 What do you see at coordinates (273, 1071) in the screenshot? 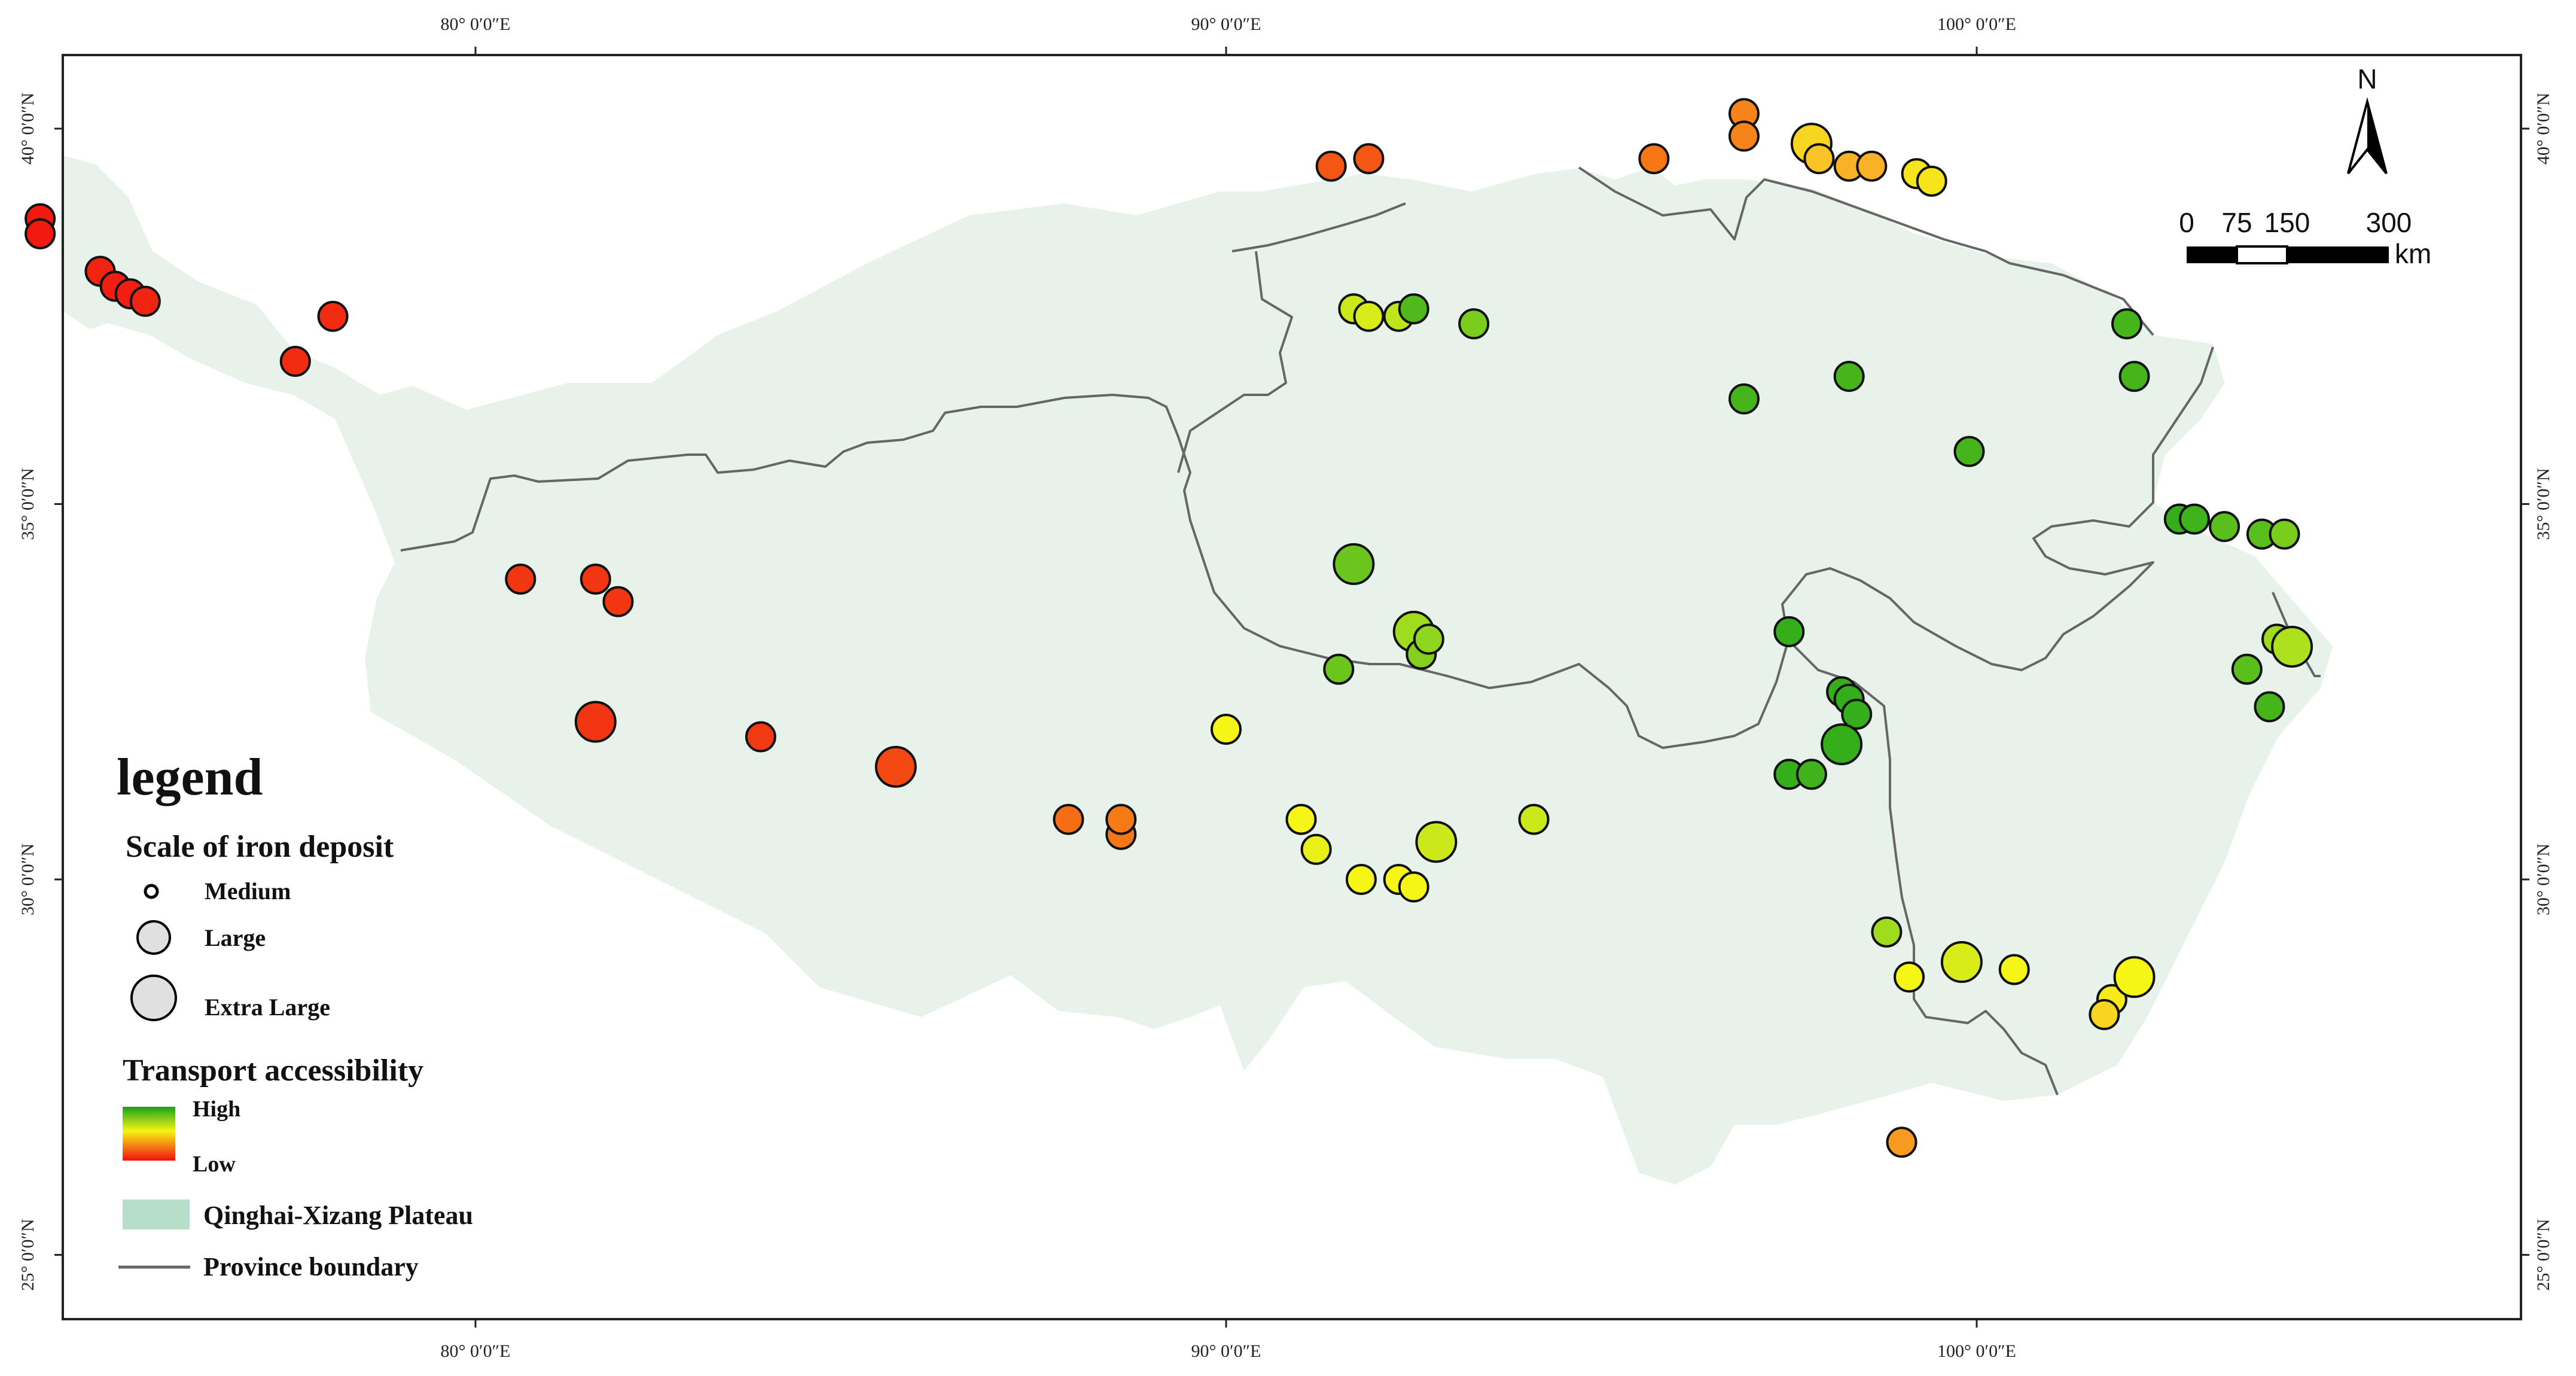
I see `legend-transport-title: Transport accessibility` at bounding box center [273, 1071].